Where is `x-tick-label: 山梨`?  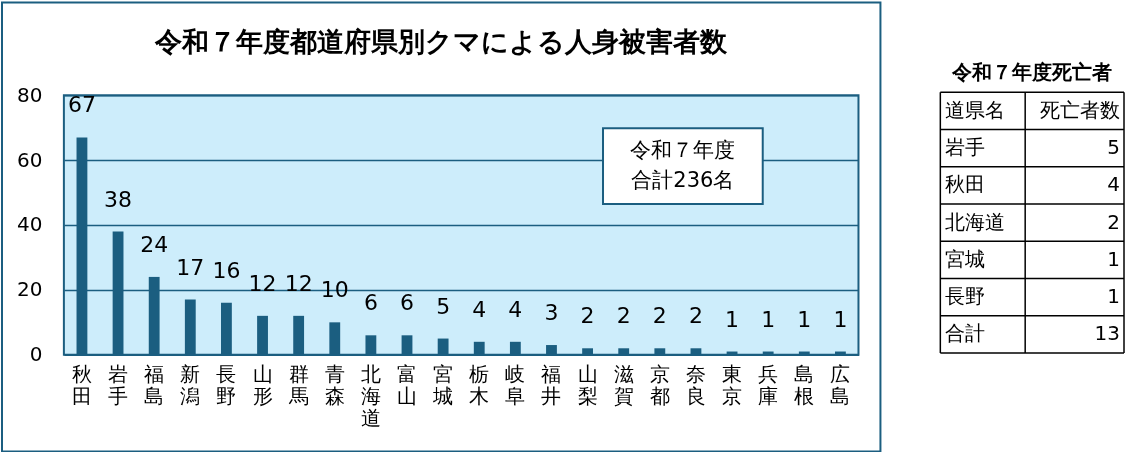
x-tick-label: 山梨 is located at coordinates (587, 385).